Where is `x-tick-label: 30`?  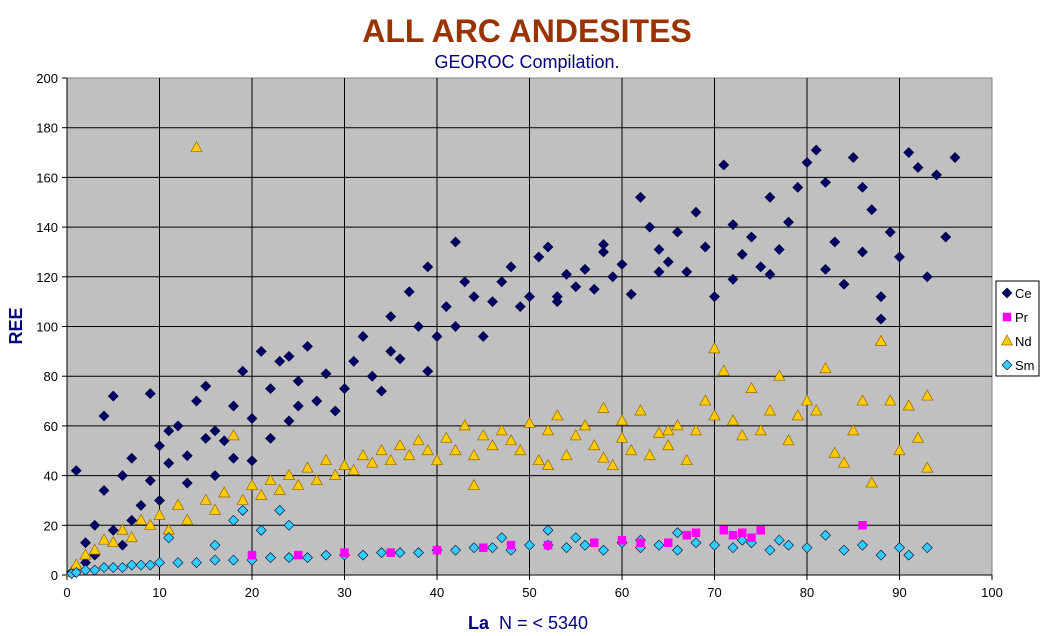 x-tick-label: 30 is located at coordinates (344, 592).